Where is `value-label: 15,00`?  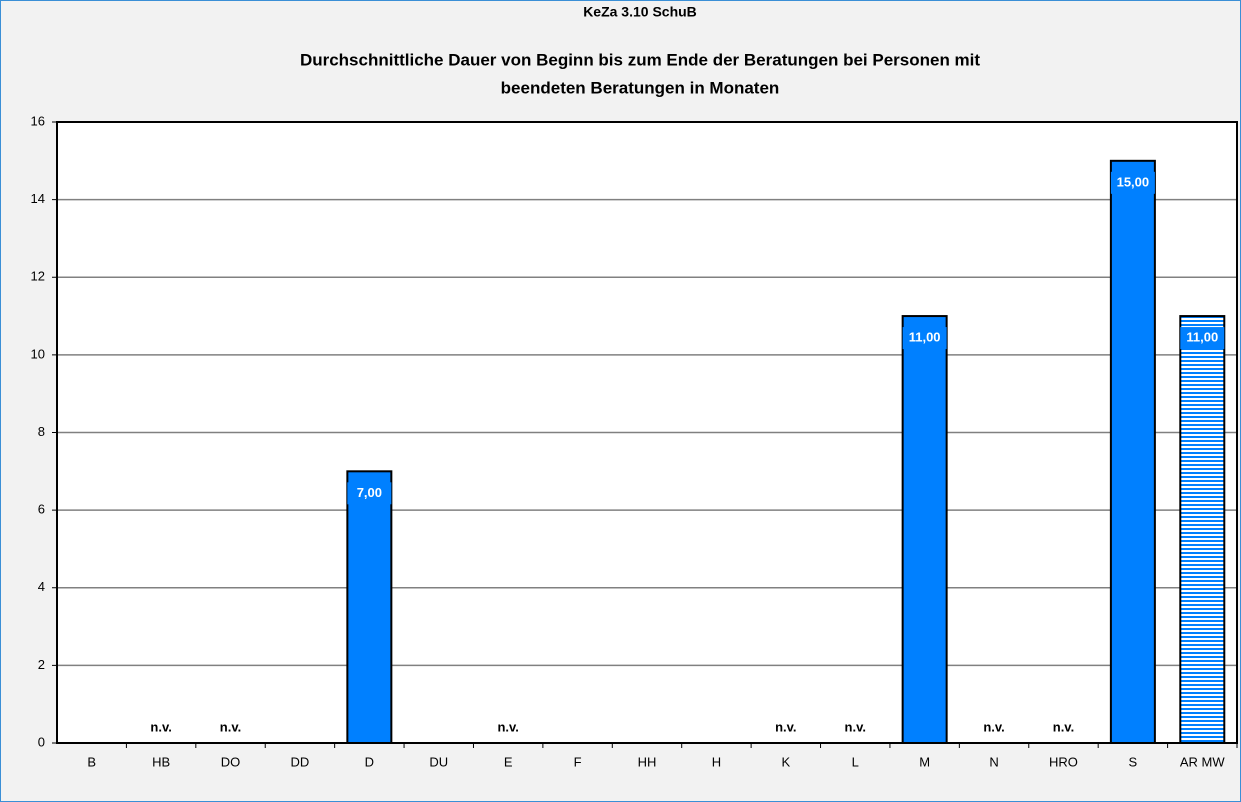
value-label: 15,00 is located at coordinates (1133, 181).